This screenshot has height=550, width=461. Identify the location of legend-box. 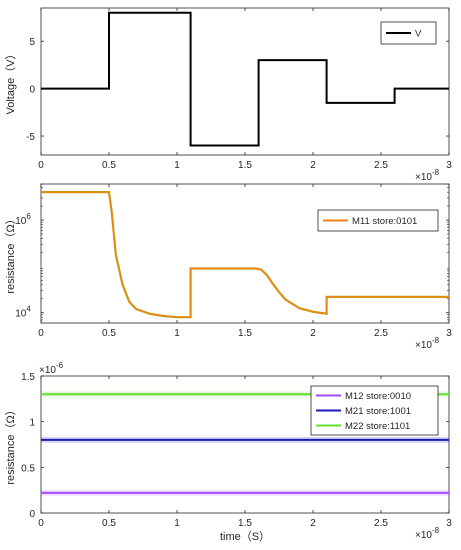
(378, 220).